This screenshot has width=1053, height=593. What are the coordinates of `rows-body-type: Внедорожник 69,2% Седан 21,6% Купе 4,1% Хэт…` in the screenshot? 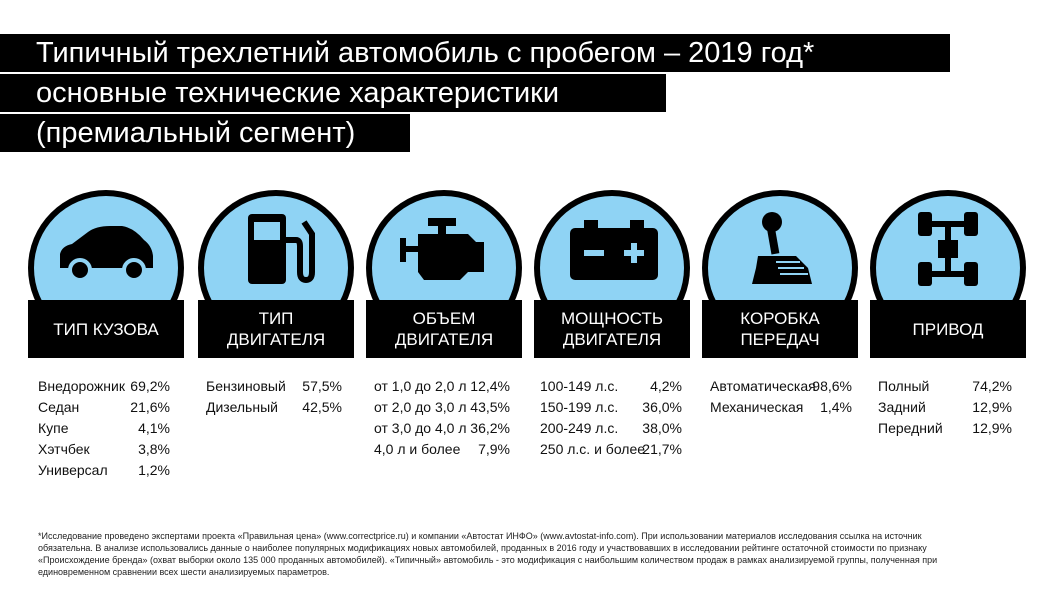 It's located at (104, 428).